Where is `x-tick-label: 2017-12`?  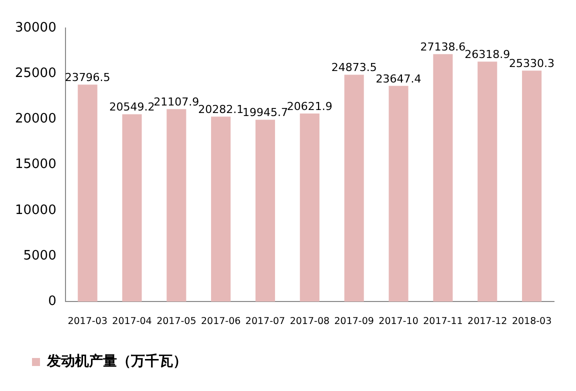
x-tick-label: 2017-12 is located at coordinates (488, 321).